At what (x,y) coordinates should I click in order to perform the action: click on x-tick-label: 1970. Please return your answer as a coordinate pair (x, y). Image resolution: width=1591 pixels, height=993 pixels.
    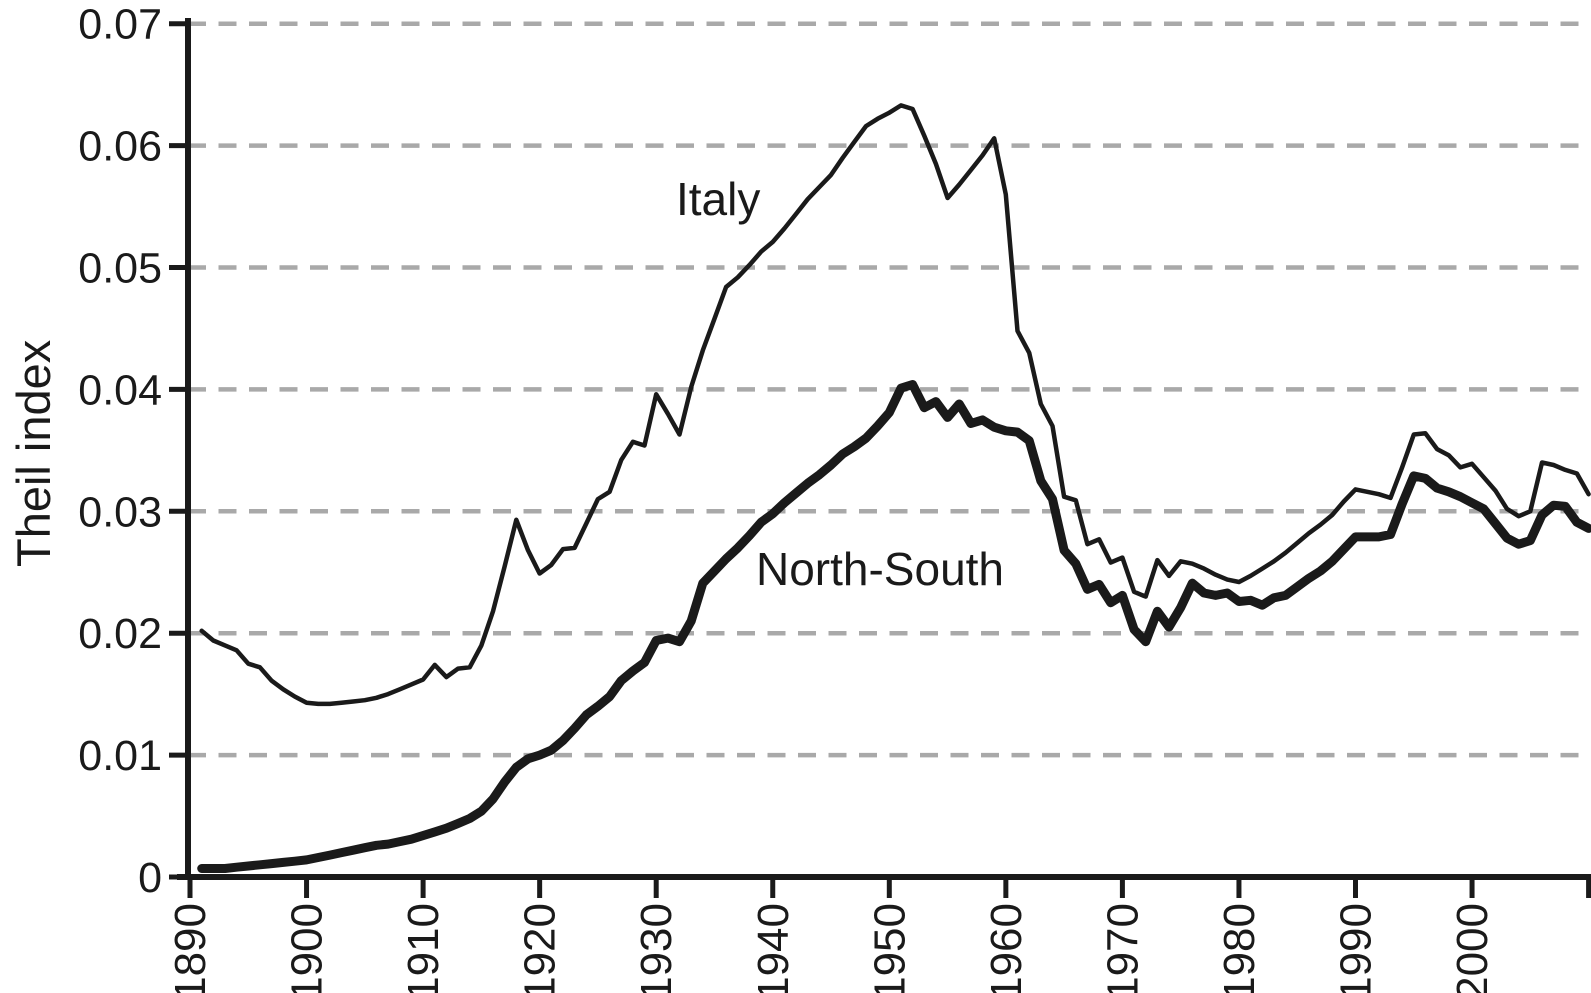
    Looking at the image, I should click on (1122, 948).